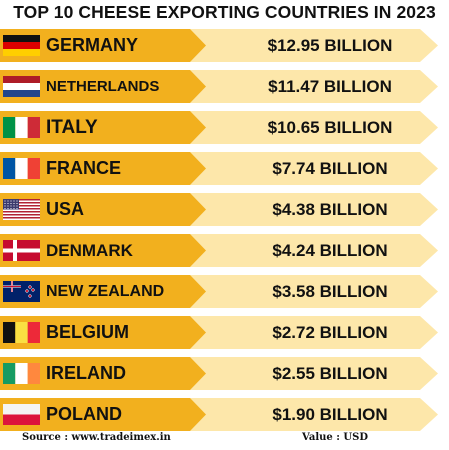  Describe the element at coordinates (72, 127) in the screenshot. I see `category-label: ITALY` at that location.